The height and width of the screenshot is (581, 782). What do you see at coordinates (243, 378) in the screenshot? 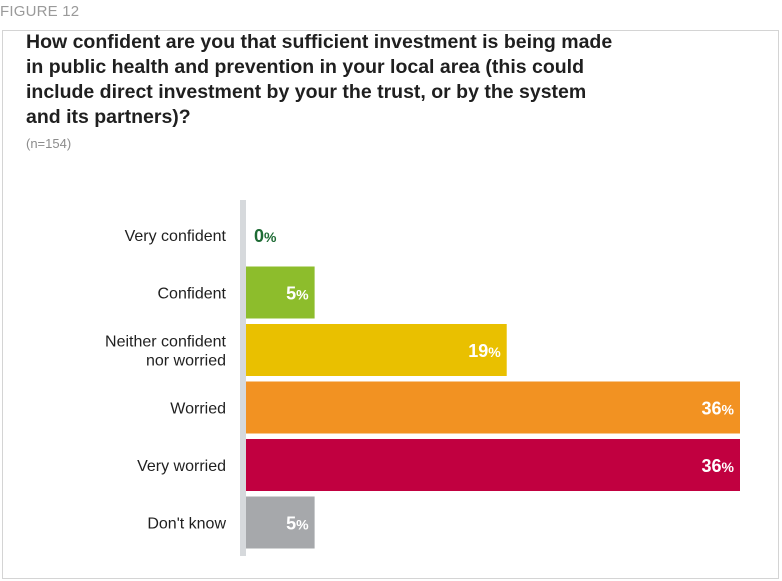
I see `y-axis-band` at bounding box center [243, 378].